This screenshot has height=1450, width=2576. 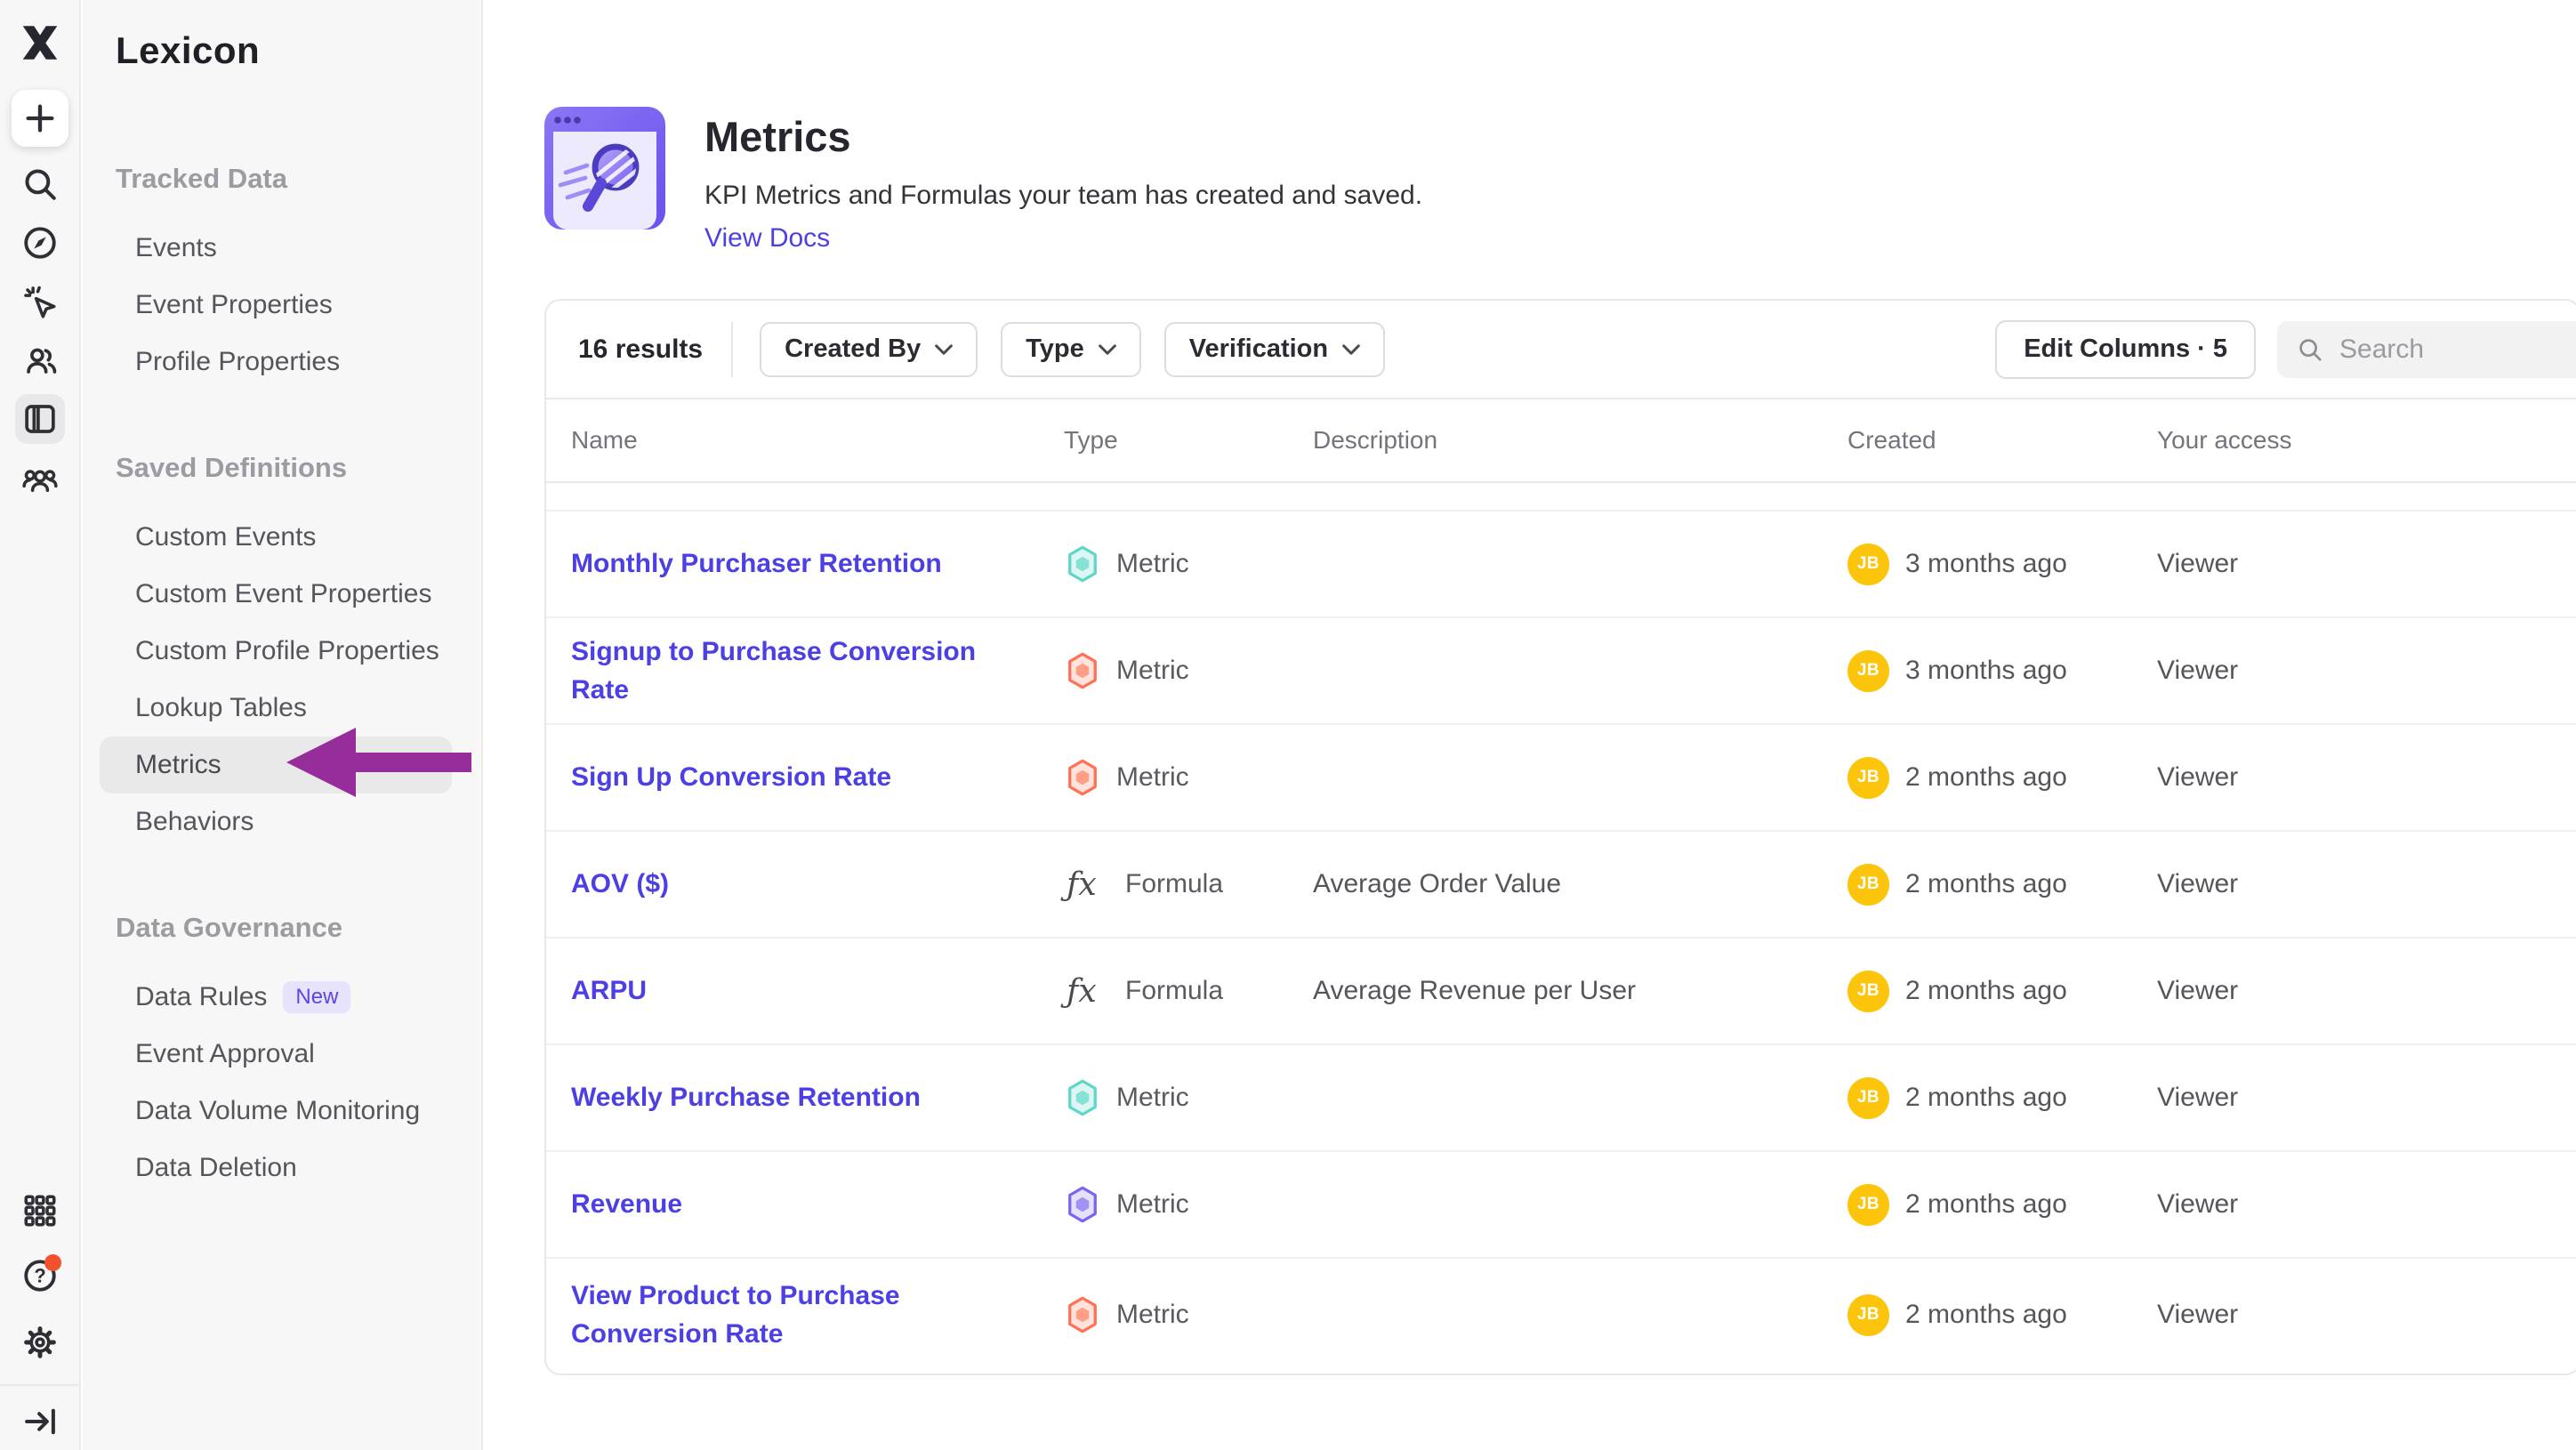 I want to click on section-tracked-data: Tracked Data, so click(x=201, y=178).